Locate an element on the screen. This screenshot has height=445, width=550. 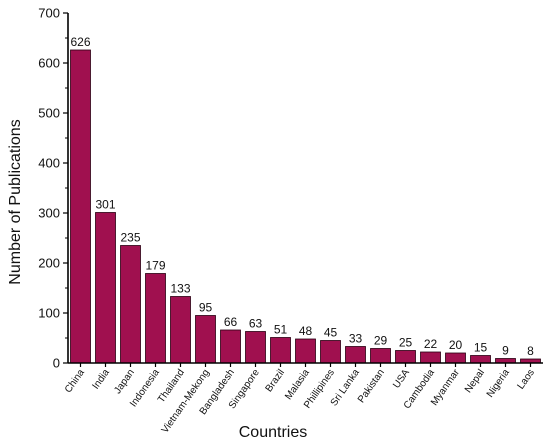
y-tick-label: 100 is located at coordinates (49, 313).